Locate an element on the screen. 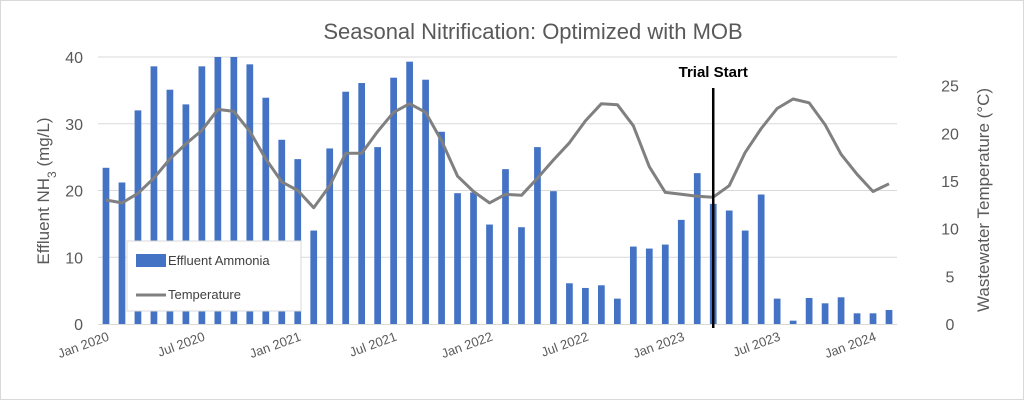 The height and width of the screenshot is (400, 1024). x-tick-label: Jul 2023 is located at coordinates (756, 344).